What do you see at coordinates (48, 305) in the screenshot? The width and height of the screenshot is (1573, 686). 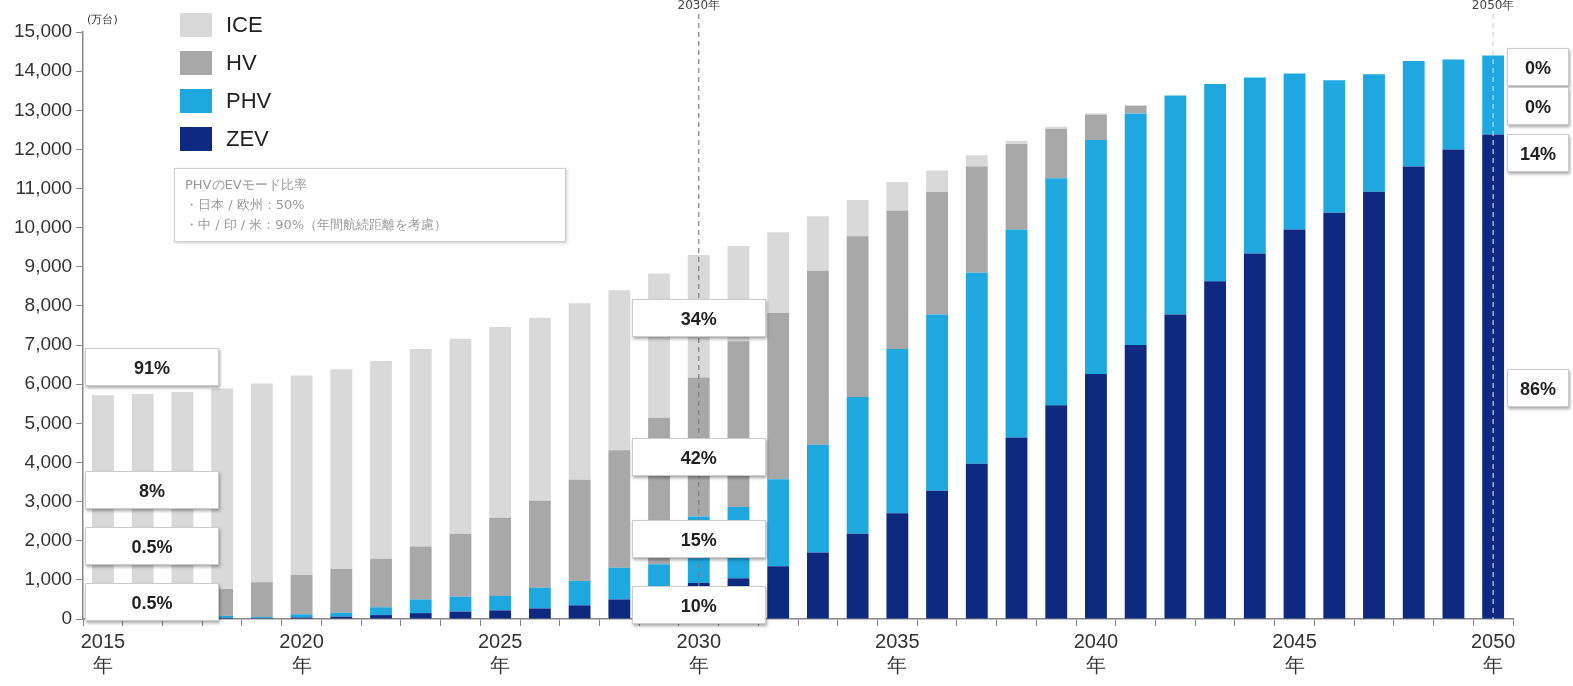 I see `y-tick-label: 8,000` at bounding box center [48, 305].